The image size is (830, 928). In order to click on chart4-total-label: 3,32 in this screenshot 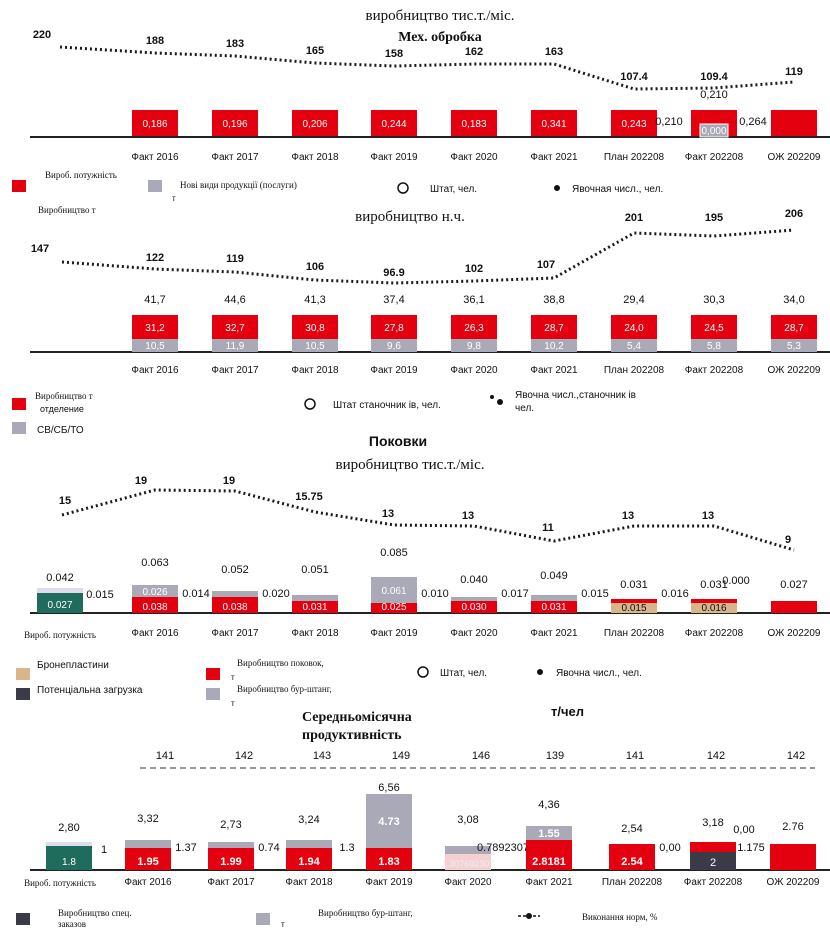, I will do `click(147, 819)`.